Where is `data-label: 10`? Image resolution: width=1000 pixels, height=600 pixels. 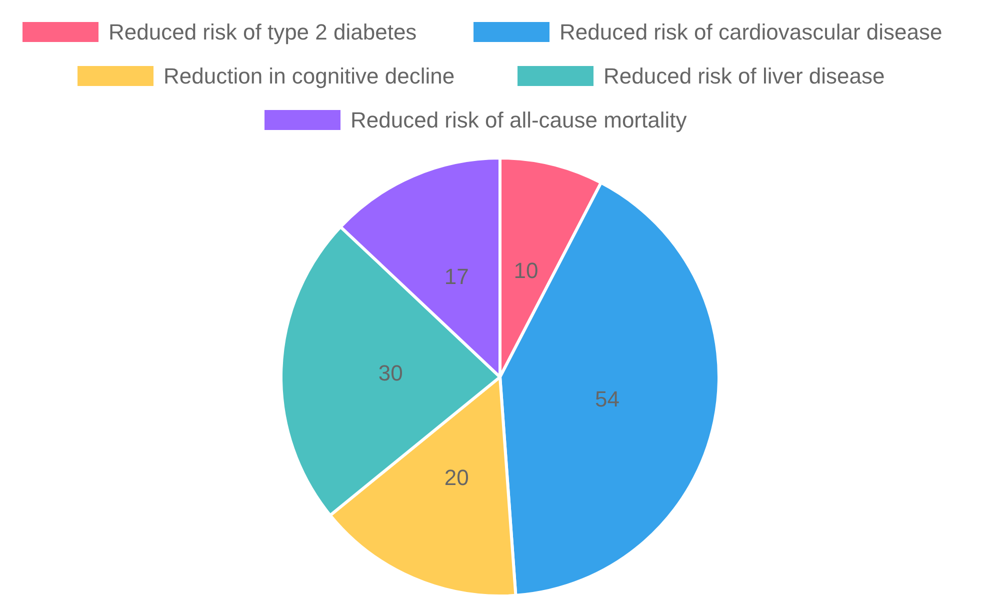
data-label: 10 is located at coordinates (526, 271).